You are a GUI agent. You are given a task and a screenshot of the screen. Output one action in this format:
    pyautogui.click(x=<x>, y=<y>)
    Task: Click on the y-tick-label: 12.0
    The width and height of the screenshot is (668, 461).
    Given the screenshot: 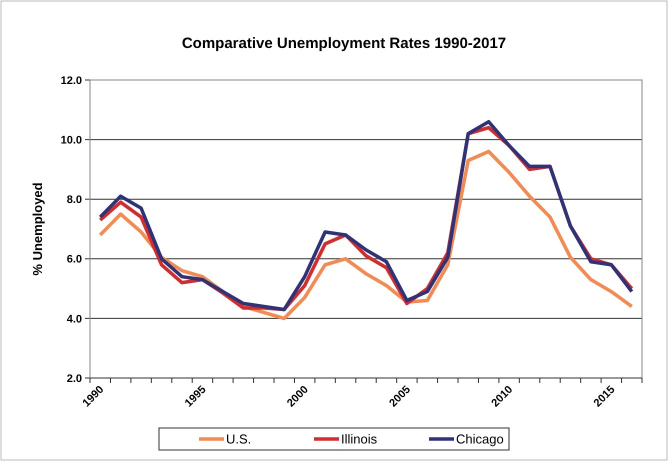 What is the action you would take?
    pyautogui.click(x=71, y=80)
    